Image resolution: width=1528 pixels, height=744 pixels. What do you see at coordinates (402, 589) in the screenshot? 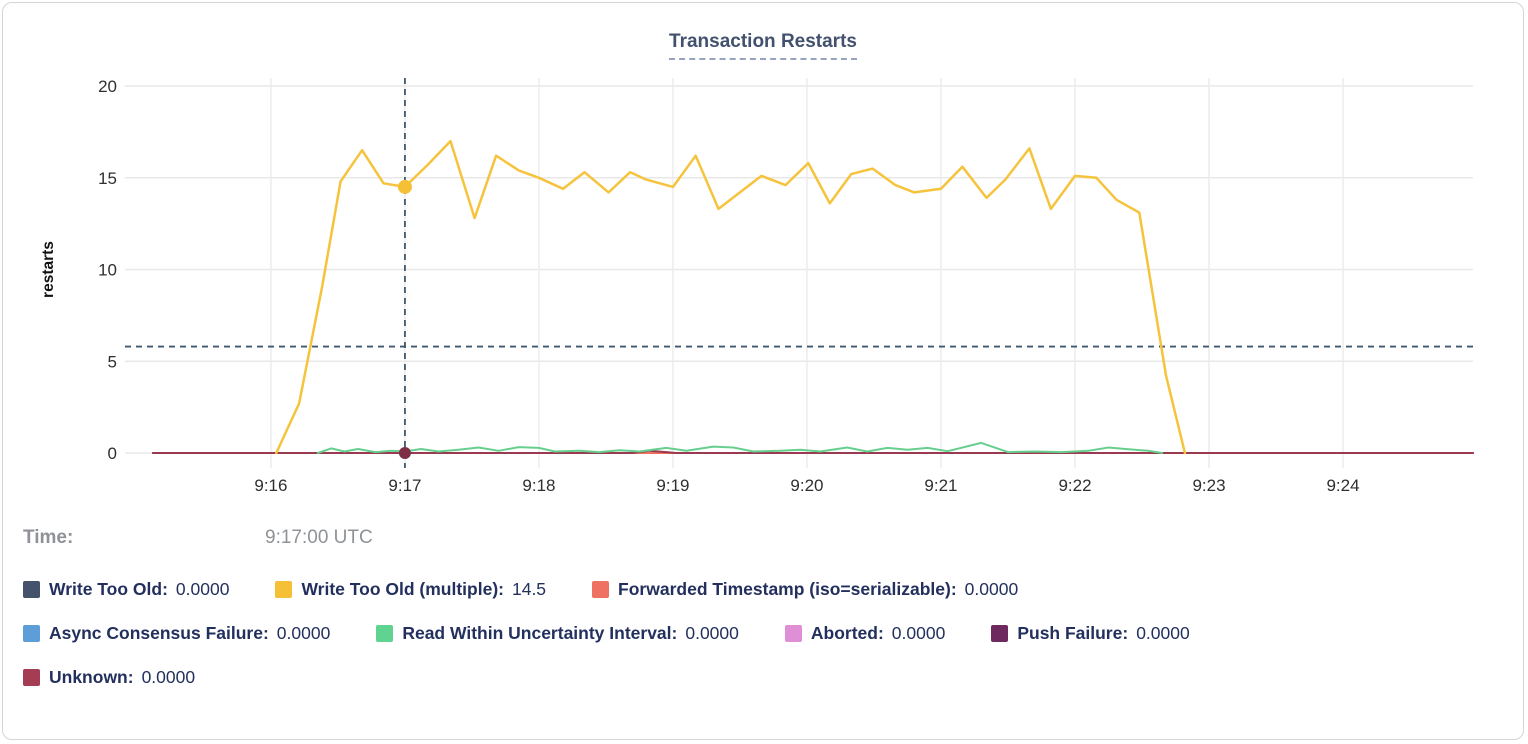
I see `legend-label: Write Too Old (multiple):` at bounding box center [402, 589].